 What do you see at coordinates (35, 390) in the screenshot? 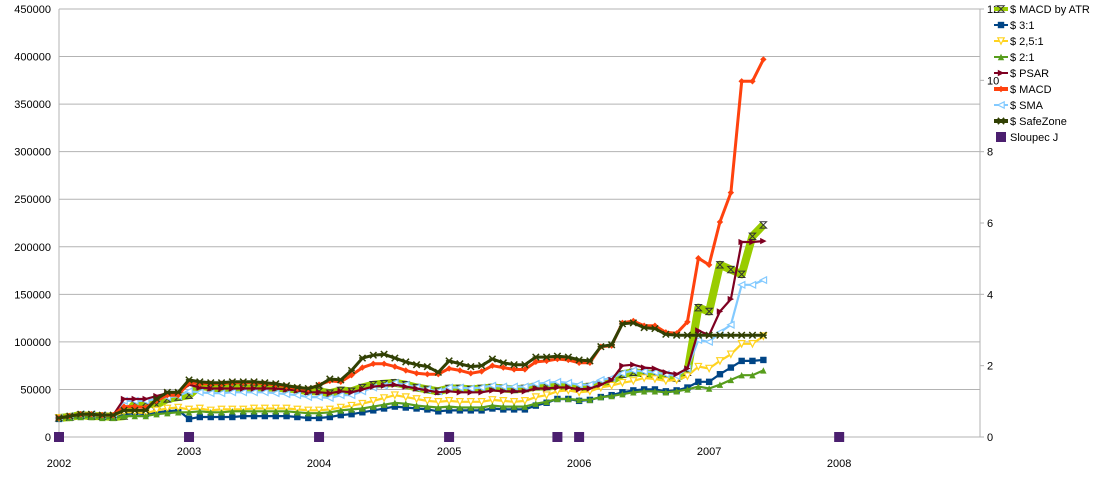
I see `y-tick-label: 50000` at bounding box center [35, 390].